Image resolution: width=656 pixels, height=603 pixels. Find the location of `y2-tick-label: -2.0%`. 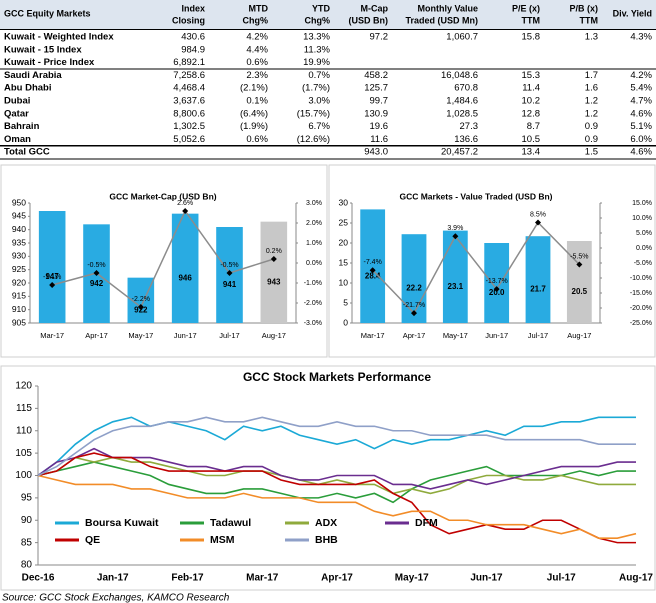

y2-tick-label: -2.0% is located at coordinates (313, 303).